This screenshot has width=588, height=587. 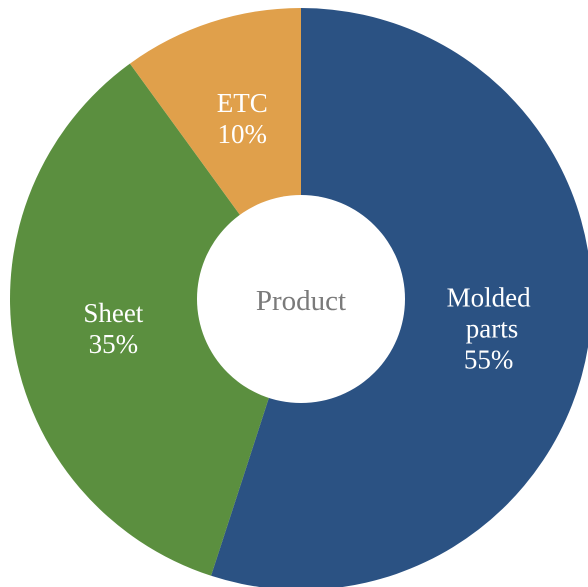 I want to click on center-text: Product, so click(x=301, y=301).